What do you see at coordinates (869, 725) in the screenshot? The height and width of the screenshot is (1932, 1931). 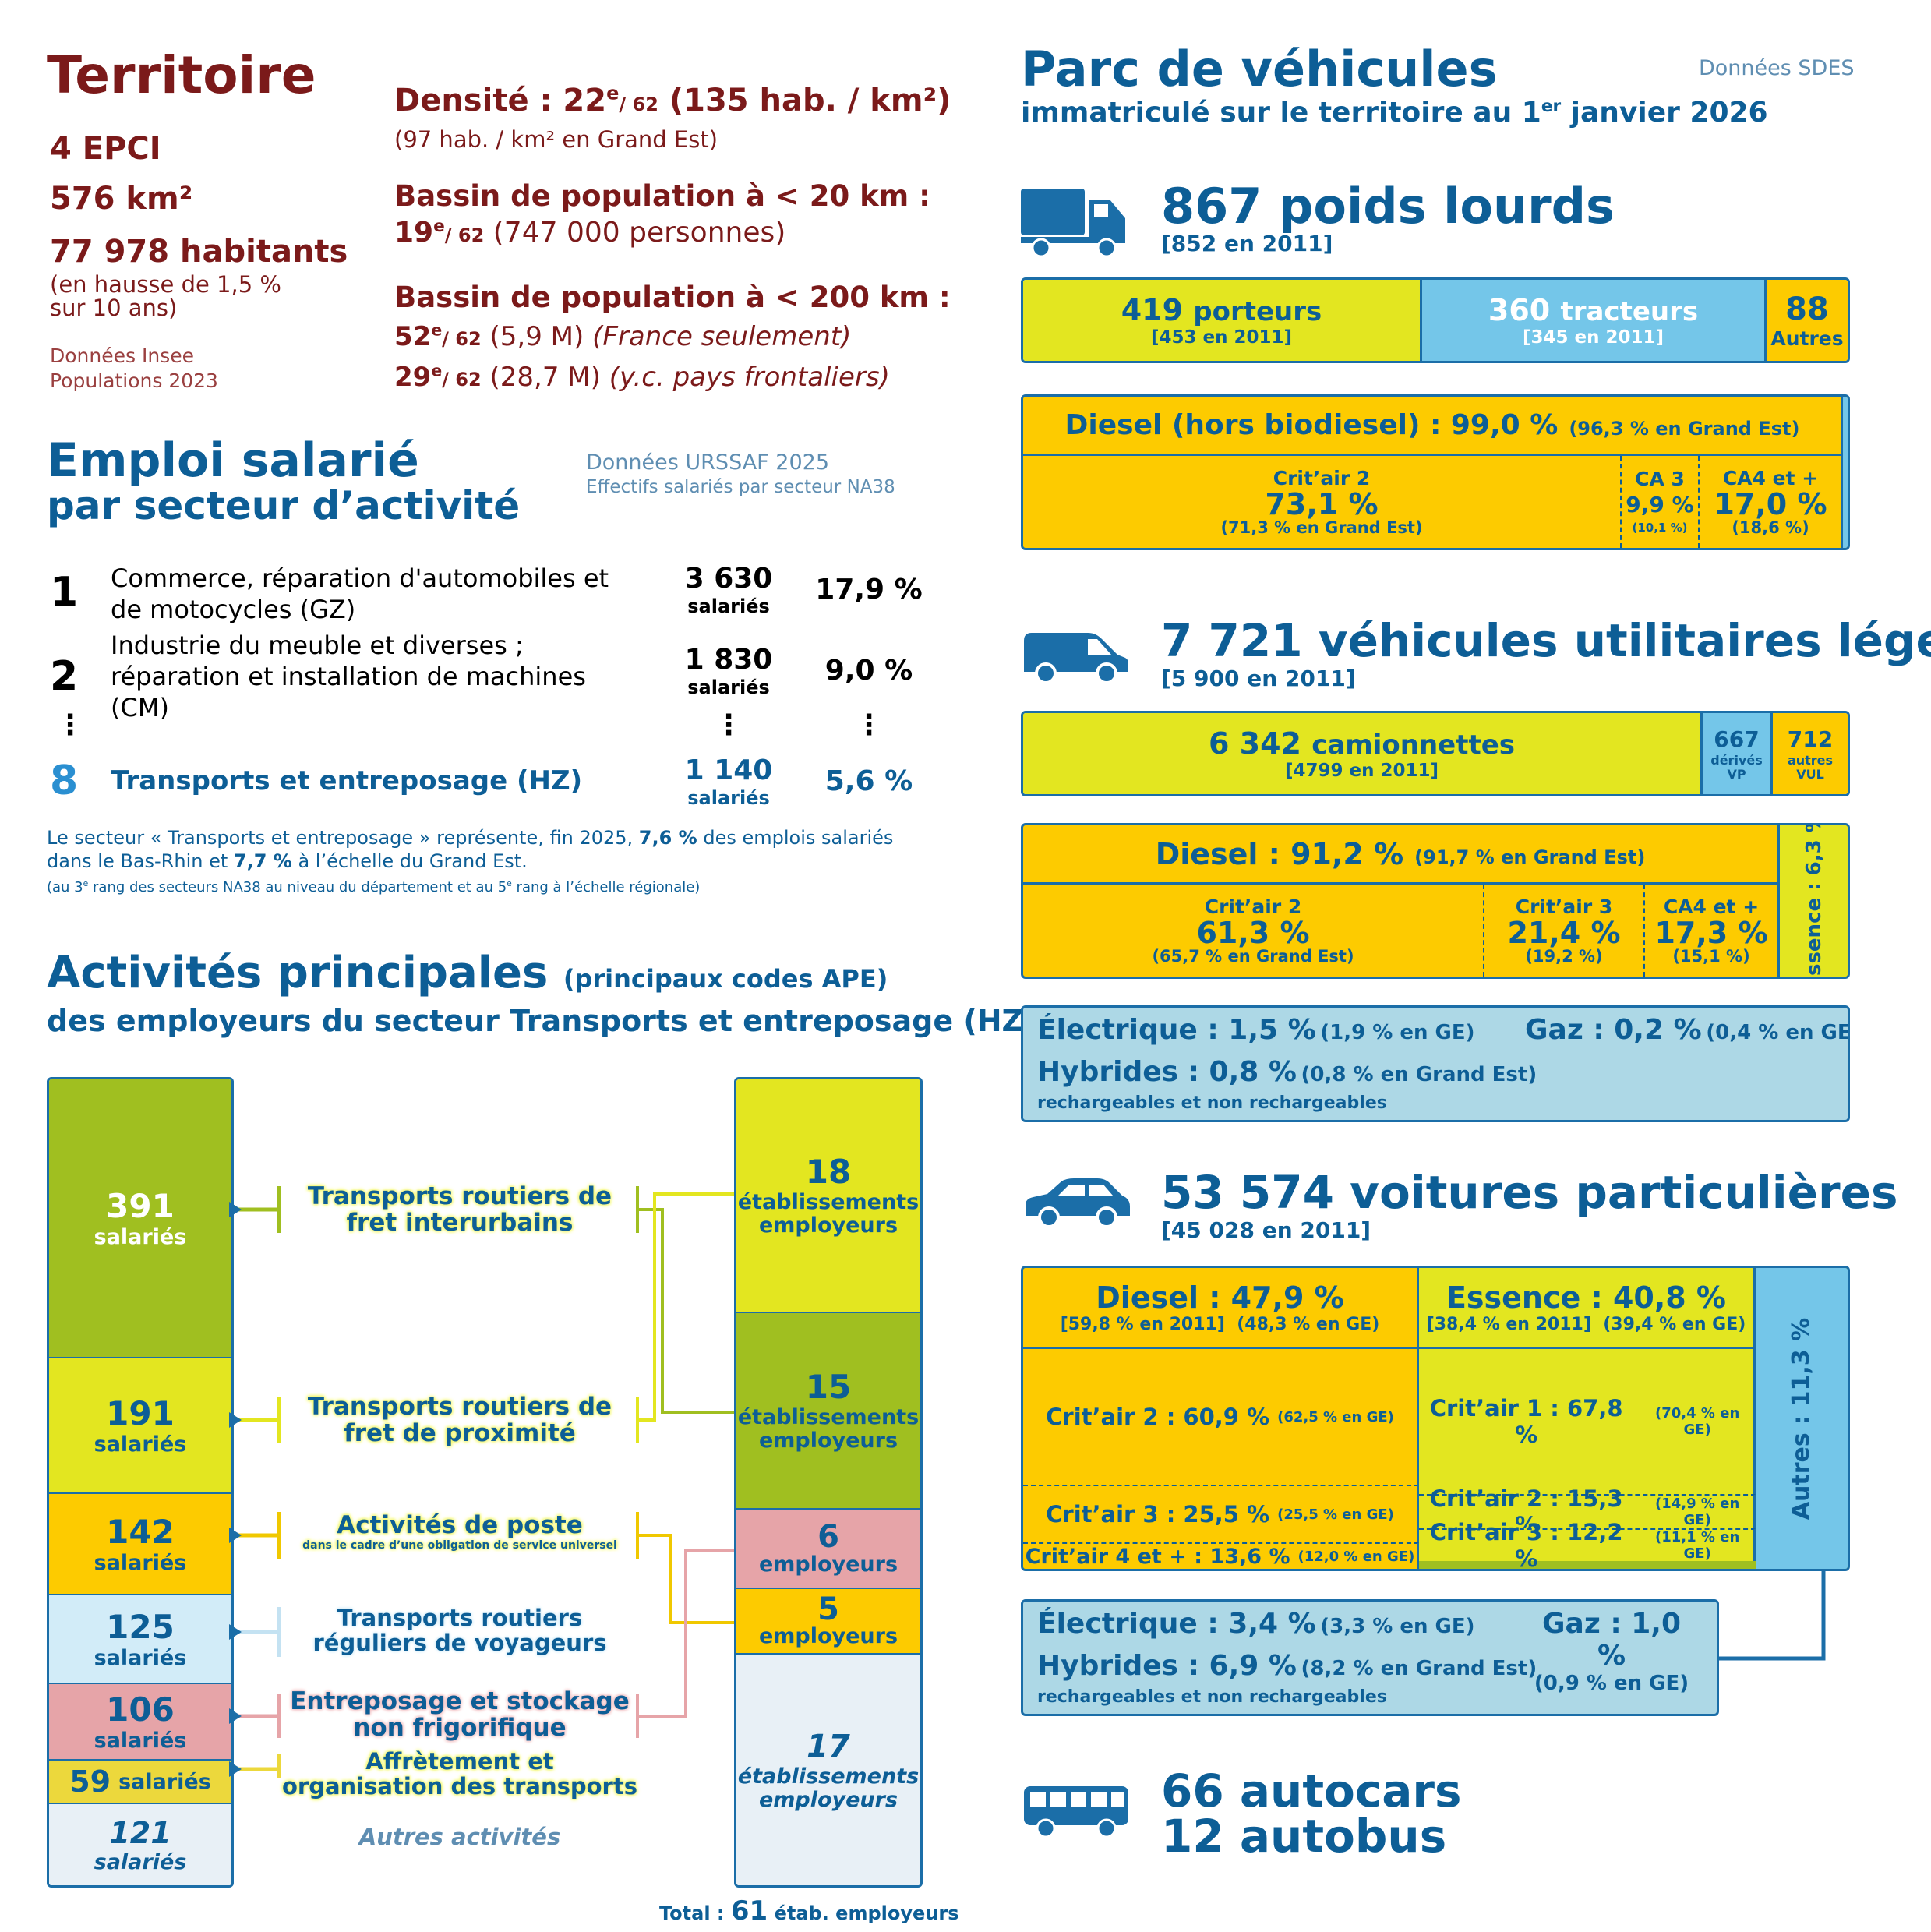 I see `dots-3: ⋮` at bounding box center [869, 725].